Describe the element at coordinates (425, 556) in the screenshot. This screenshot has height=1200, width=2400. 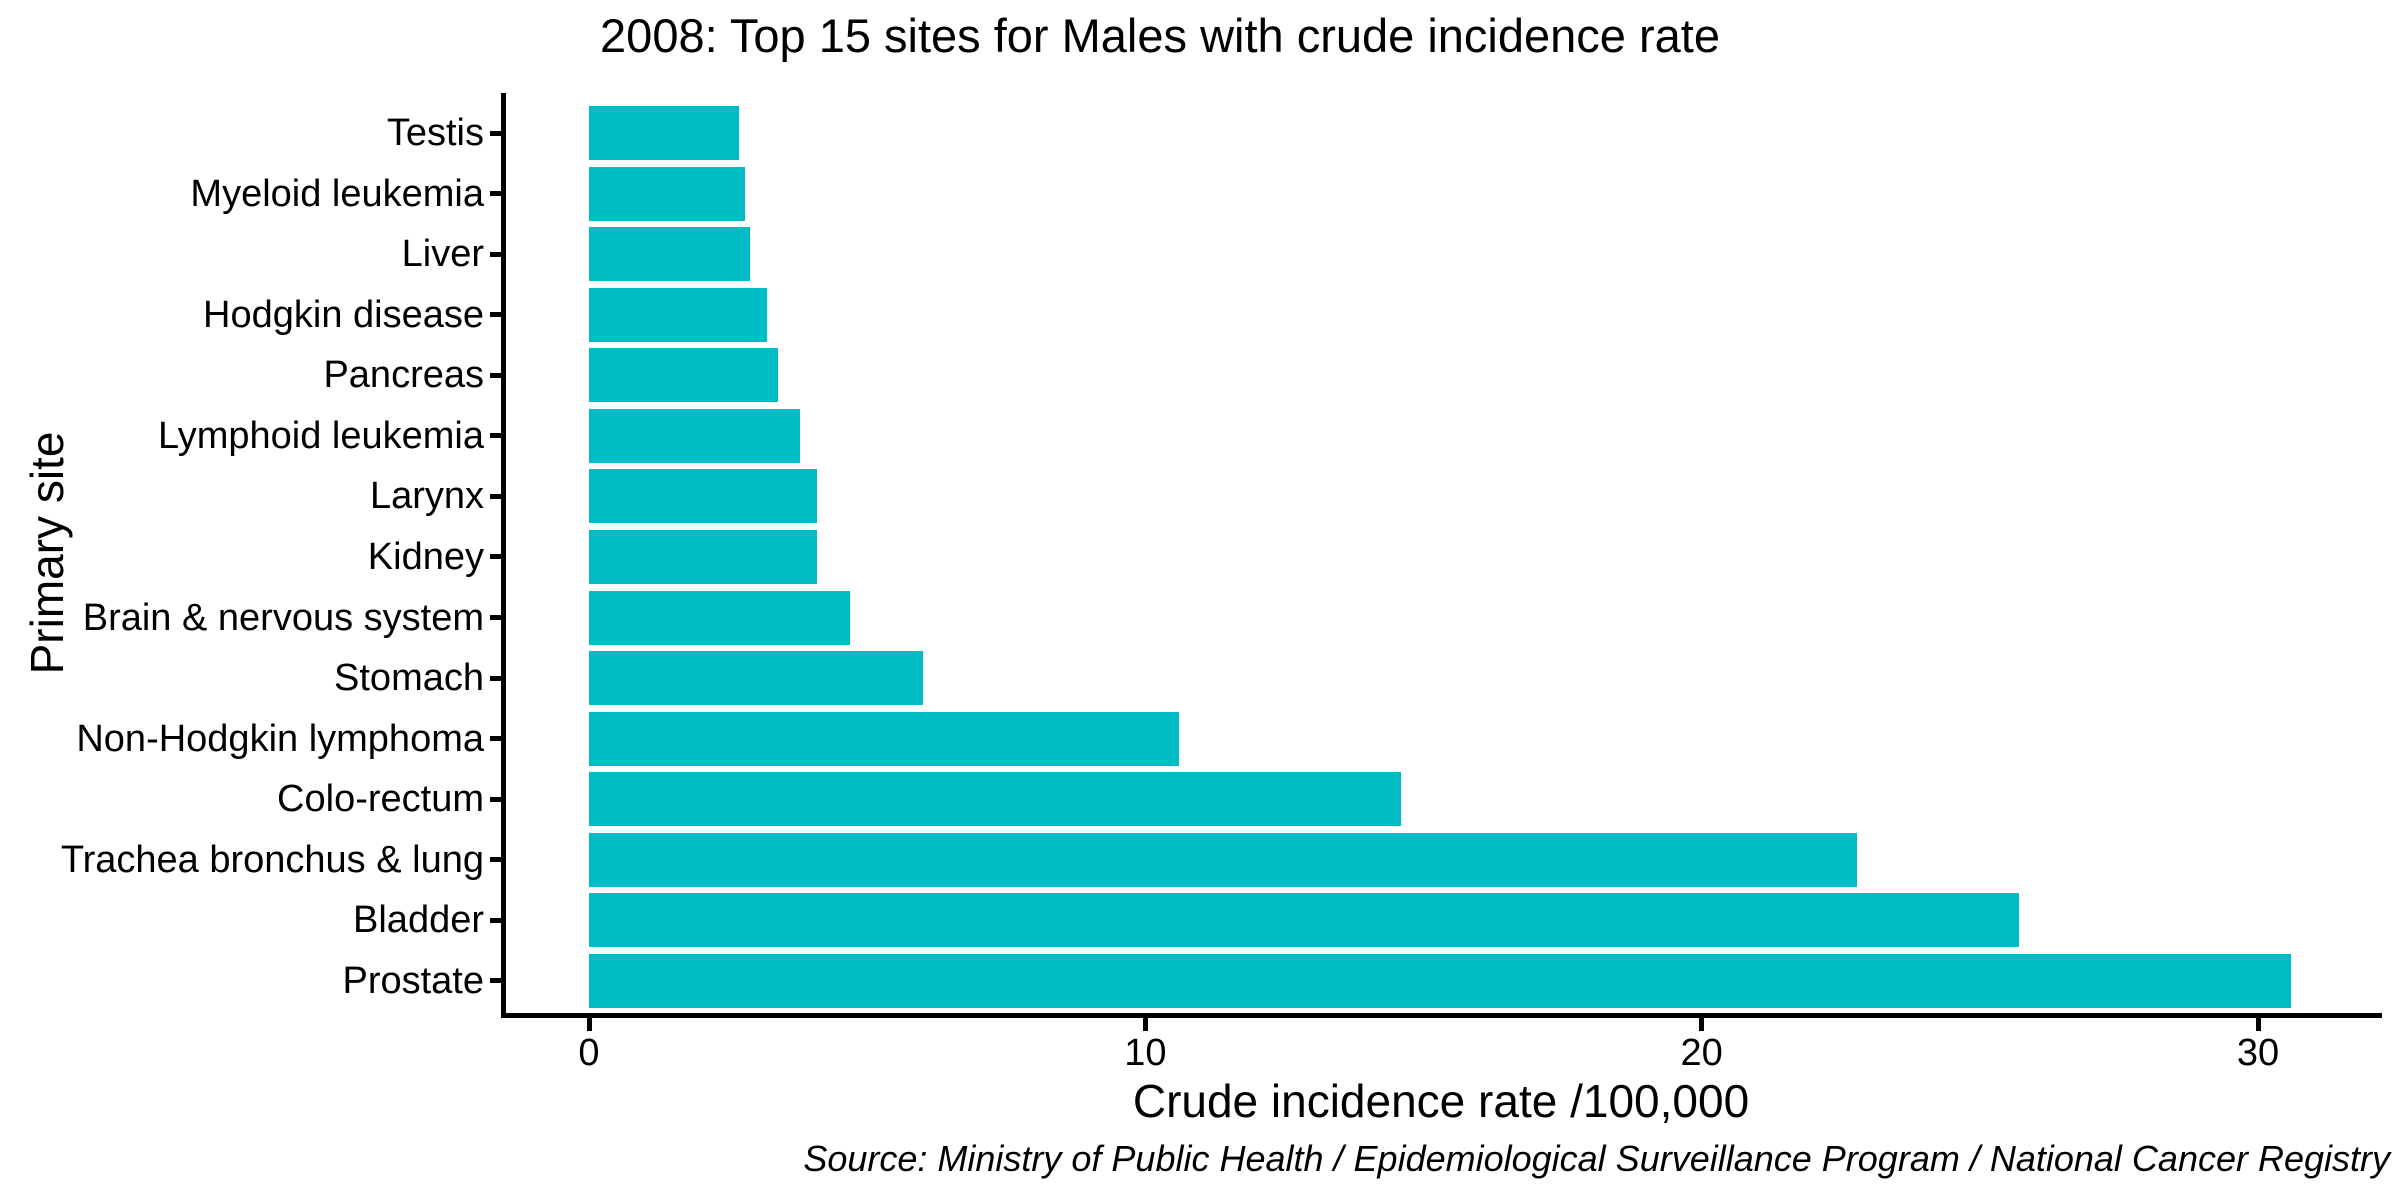
I see `category-label: Kidney` at that location.